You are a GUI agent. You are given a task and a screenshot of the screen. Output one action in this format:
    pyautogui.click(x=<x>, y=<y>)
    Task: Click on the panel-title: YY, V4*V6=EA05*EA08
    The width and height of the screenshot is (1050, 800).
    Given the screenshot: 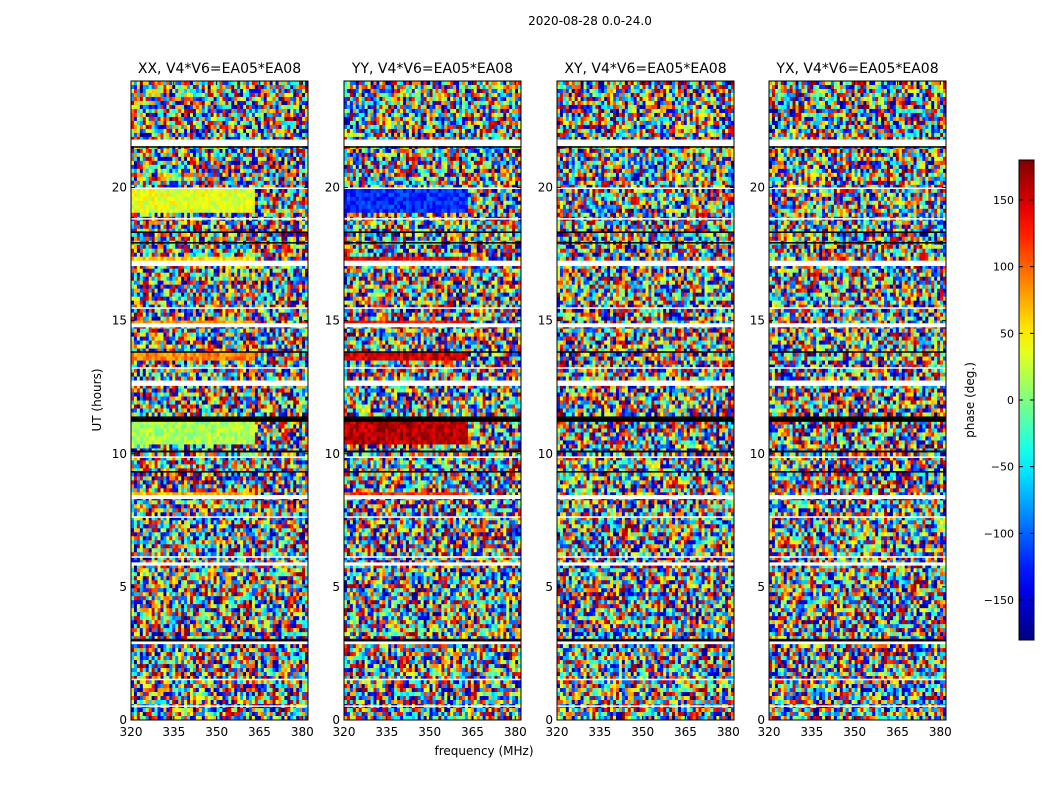 What is the action you would take?
    pyautogui.click(x=432, y=69)
    